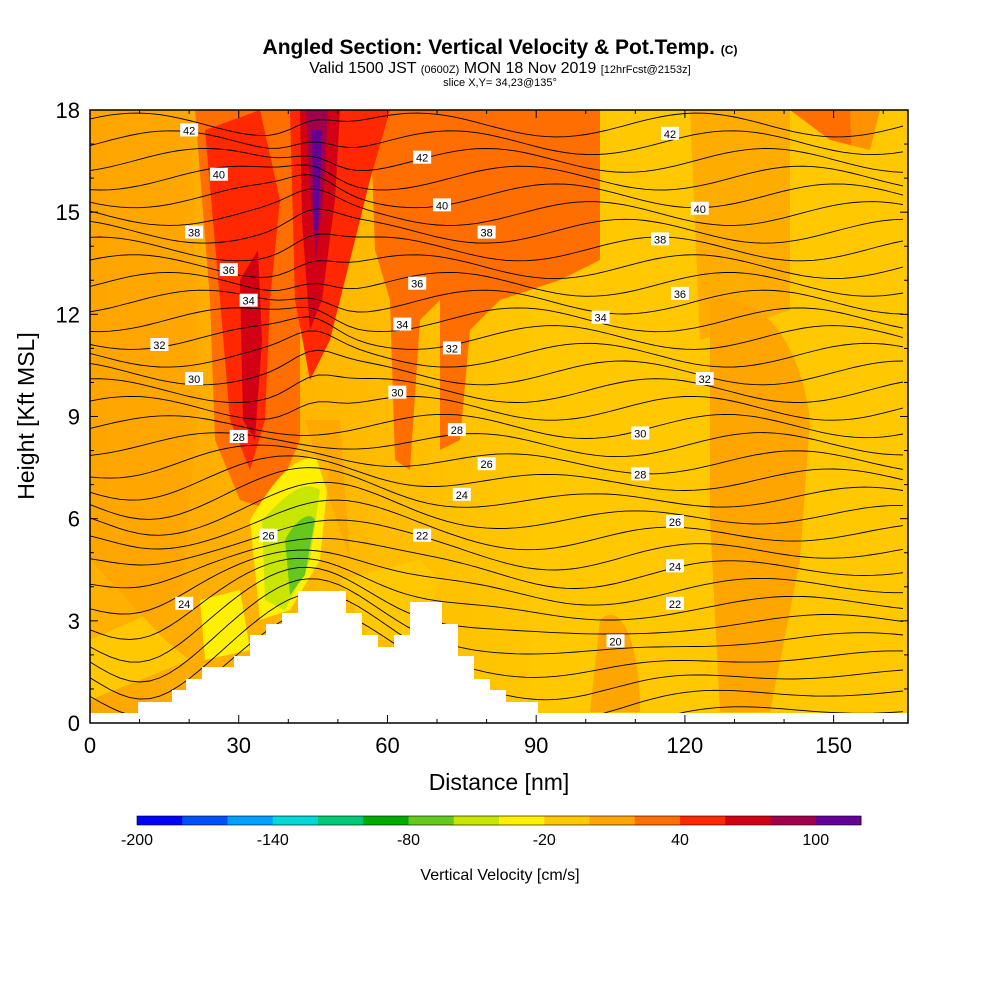 The height and width of the screenshot is (1000, 1000). What do you see at coordinates (74, 519) in the screenshot?
I see `y-tick-label: 6` at bounding box center [74, 519].